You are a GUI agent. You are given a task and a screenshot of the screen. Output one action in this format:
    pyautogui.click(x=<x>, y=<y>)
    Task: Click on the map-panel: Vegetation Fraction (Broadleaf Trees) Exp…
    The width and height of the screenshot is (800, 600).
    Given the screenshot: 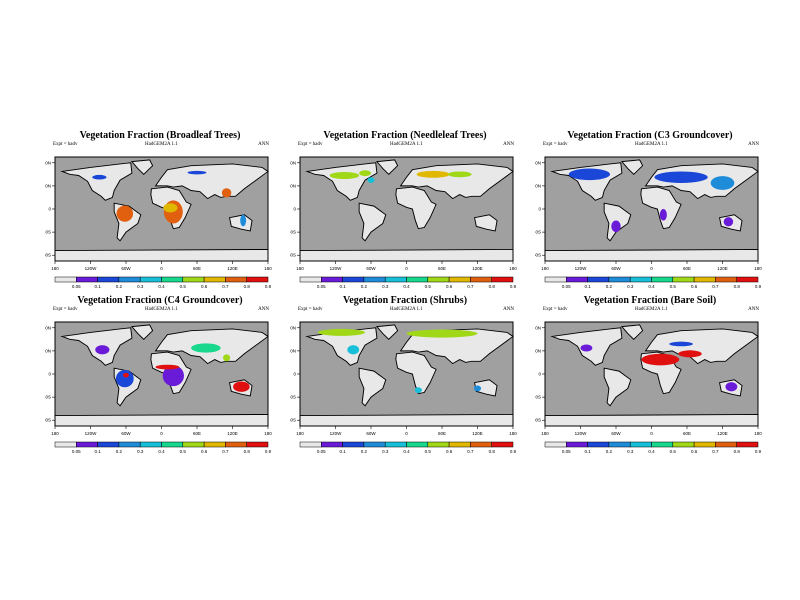 What is the action you would take?
    pyautogui.click(x=160, y=210)
    